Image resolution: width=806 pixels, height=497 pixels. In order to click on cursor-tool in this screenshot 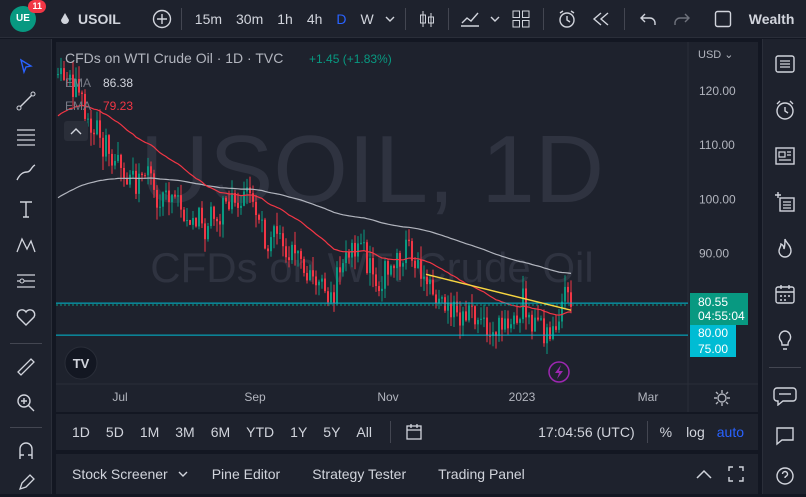, I will do `click(26, 67)`.